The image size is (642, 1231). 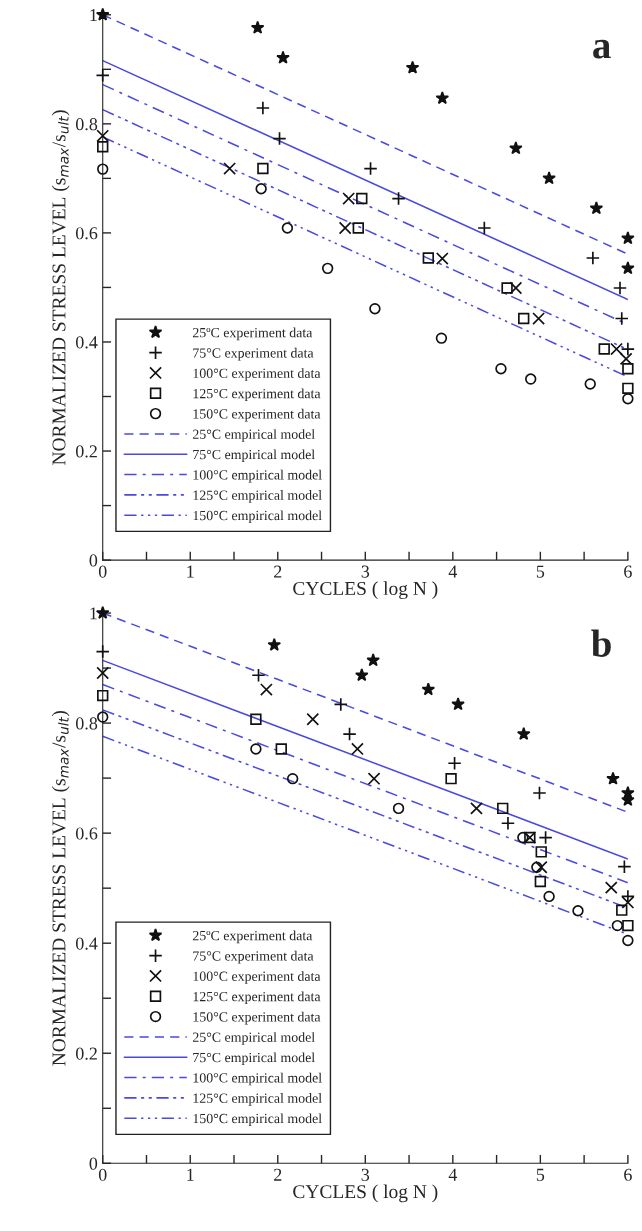 What do you see at coordinates (86, 723) in the screenshot?
I see `y-tick-label: 0.8` at bounding box center [86, 723].